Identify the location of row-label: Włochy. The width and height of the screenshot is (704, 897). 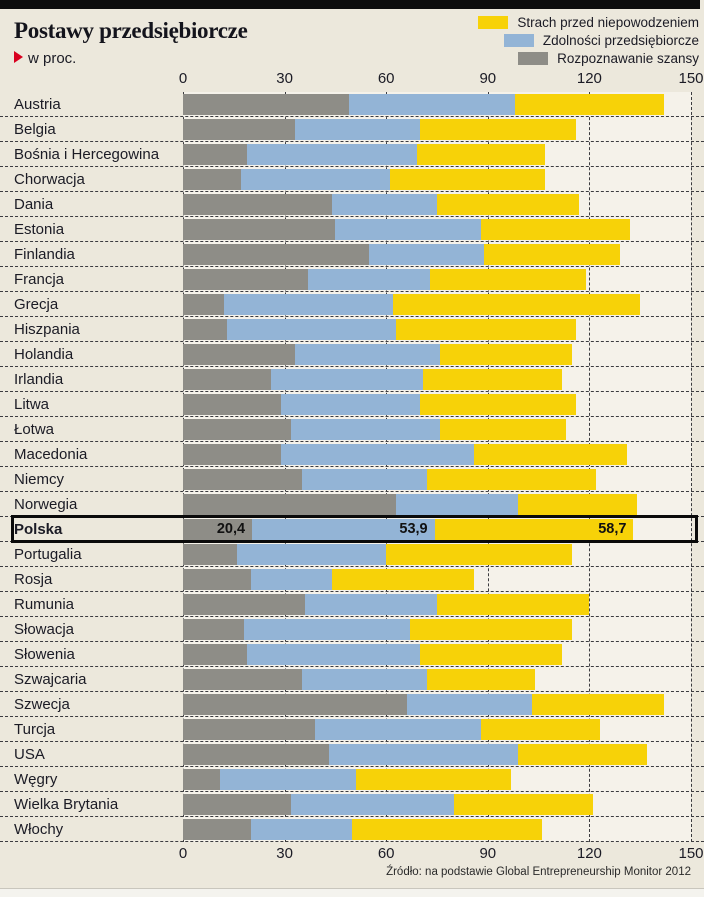
(39, 829).